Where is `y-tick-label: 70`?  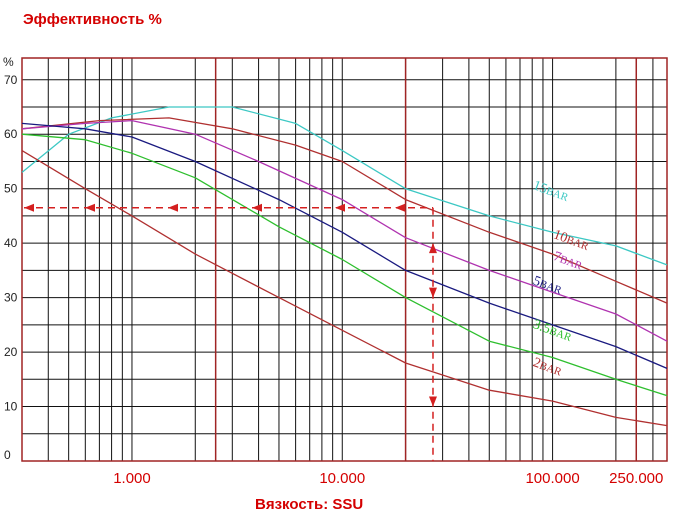 y-tick-label: 70 is located at coordinates (11, 80).